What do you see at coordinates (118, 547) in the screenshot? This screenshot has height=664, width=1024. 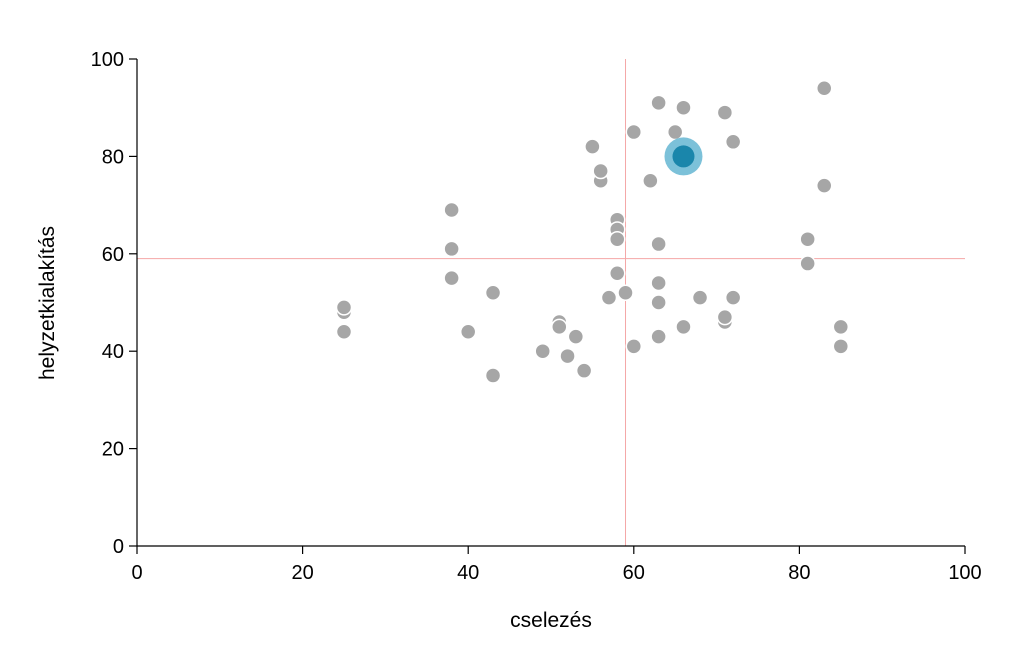 I see `y-tick-label: 0` at bounding box center [118, 547].